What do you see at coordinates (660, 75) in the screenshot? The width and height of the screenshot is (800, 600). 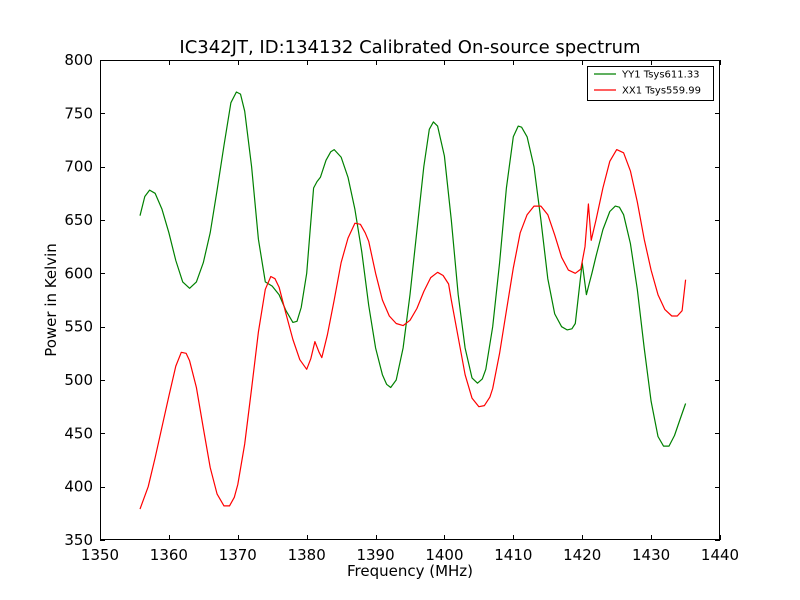 I see `legend-label-yy1: YY1 Tsys611.33` at bounding box center [660, 75].